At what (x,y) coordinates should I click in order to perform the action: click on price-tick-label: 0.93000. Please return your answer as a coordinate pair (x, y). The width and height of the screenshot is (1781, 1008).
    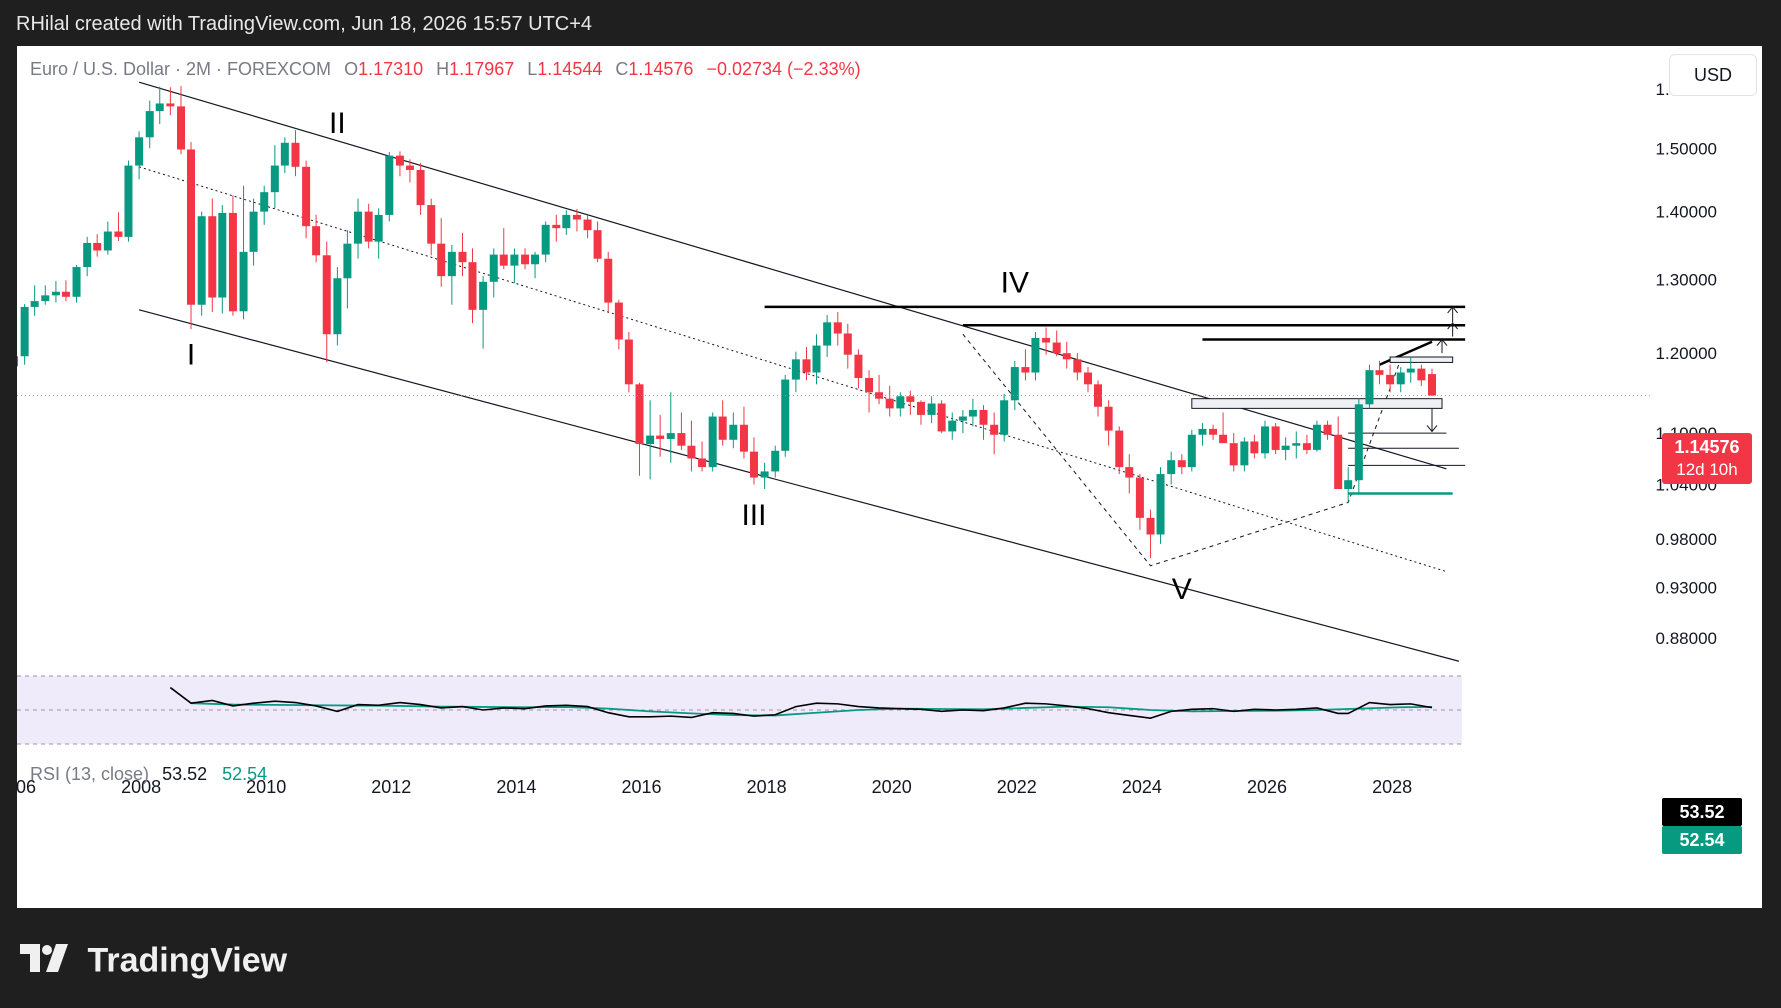
    Looking at the image, I should click on (1686, 587).